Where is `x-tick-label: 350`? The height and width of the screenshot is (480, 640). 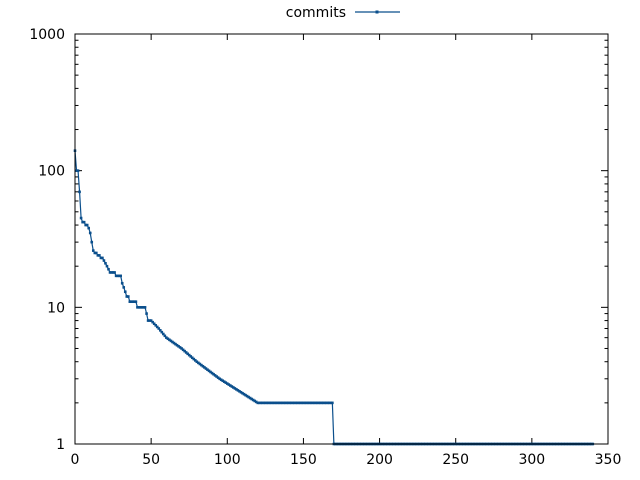
x-tick-label: 350 is located at coordinates (608, 460).